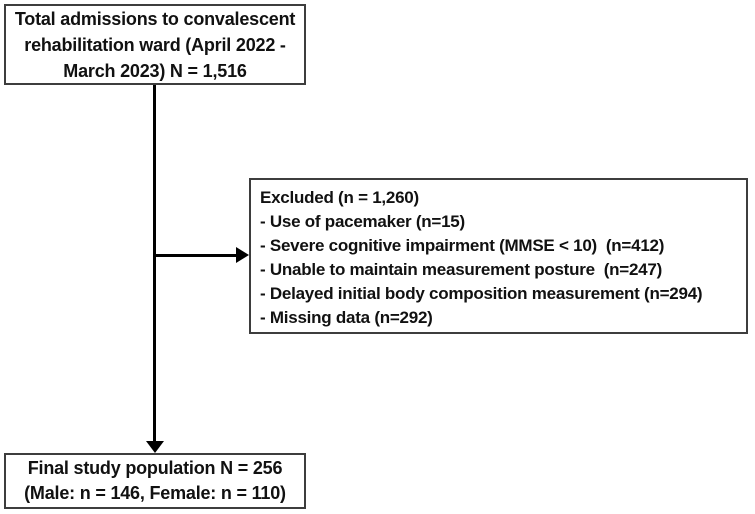 The image size is (755, 514). I want to click on vertical-connector-line, so click(154, 263).